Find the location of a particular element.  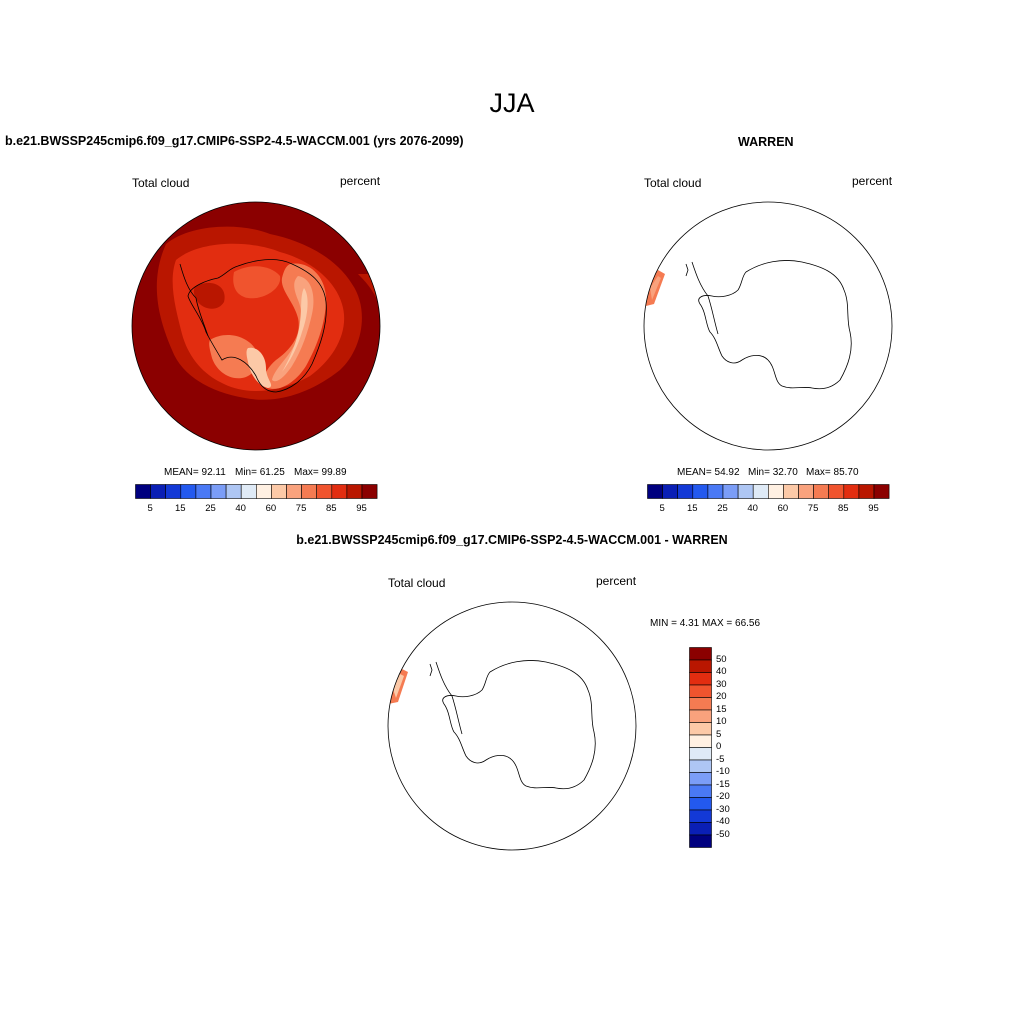

panel3-map is located at coordinates (512, 726).